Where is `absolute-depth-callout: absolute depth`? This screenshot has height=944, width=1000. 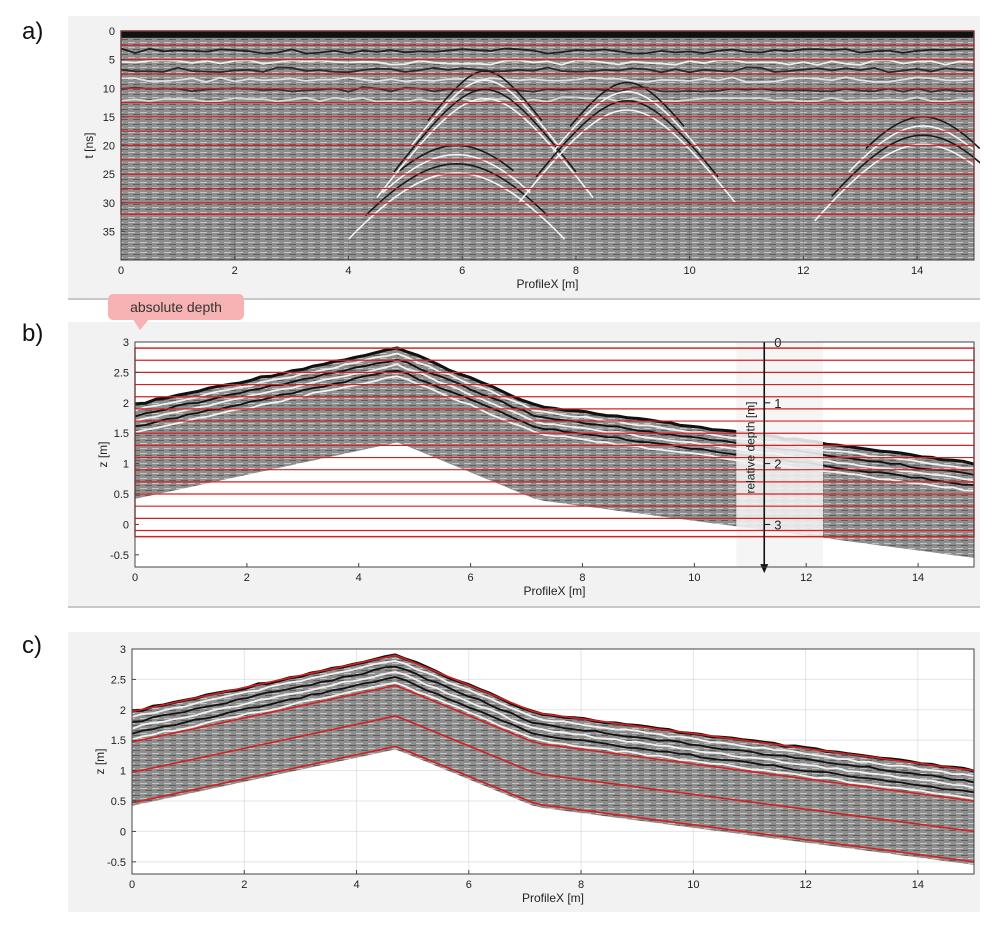
absolute-depth-callout: absolute depth is located at coordinates (176, 307).